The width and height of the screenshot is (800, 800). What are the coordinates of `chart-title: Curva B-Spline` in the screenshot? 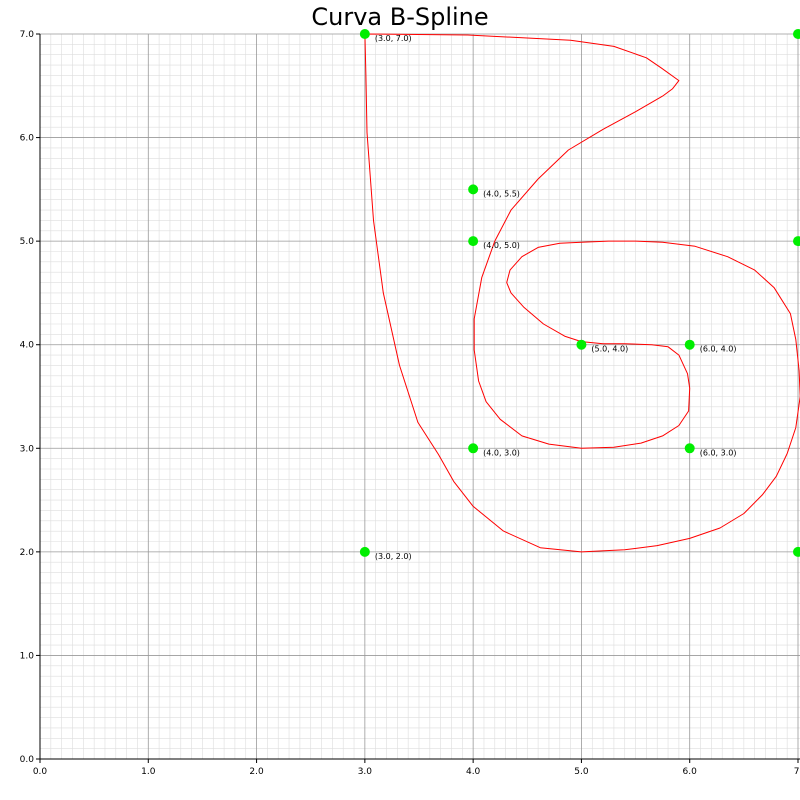 It's located at (400, 17).